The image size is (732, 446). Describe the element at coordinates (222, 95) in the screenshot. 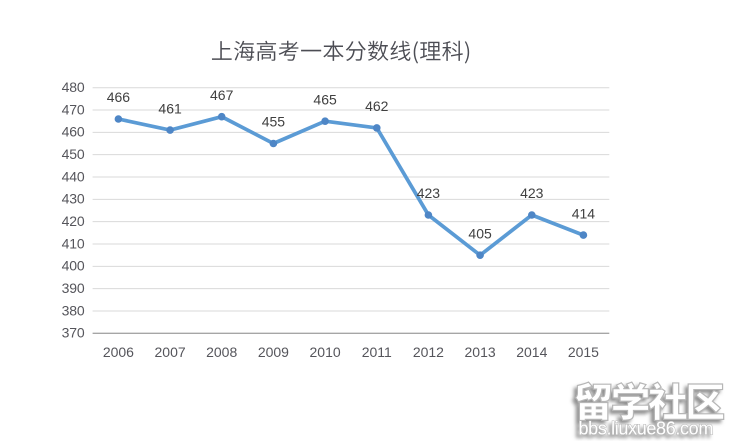

I see `svg-text: 467` at that location.